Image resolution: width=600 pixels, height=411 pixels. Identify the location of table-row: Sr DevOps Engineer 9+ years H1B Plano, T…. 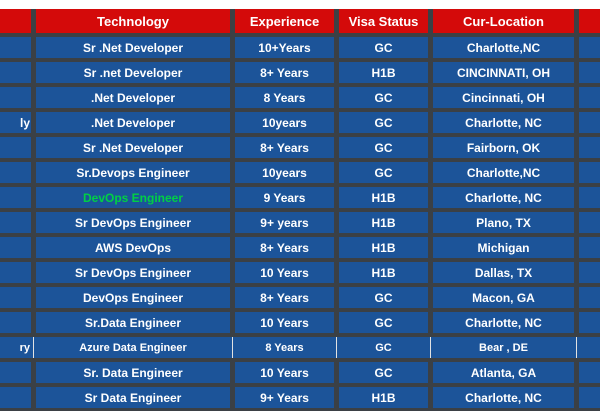
(300, 222).